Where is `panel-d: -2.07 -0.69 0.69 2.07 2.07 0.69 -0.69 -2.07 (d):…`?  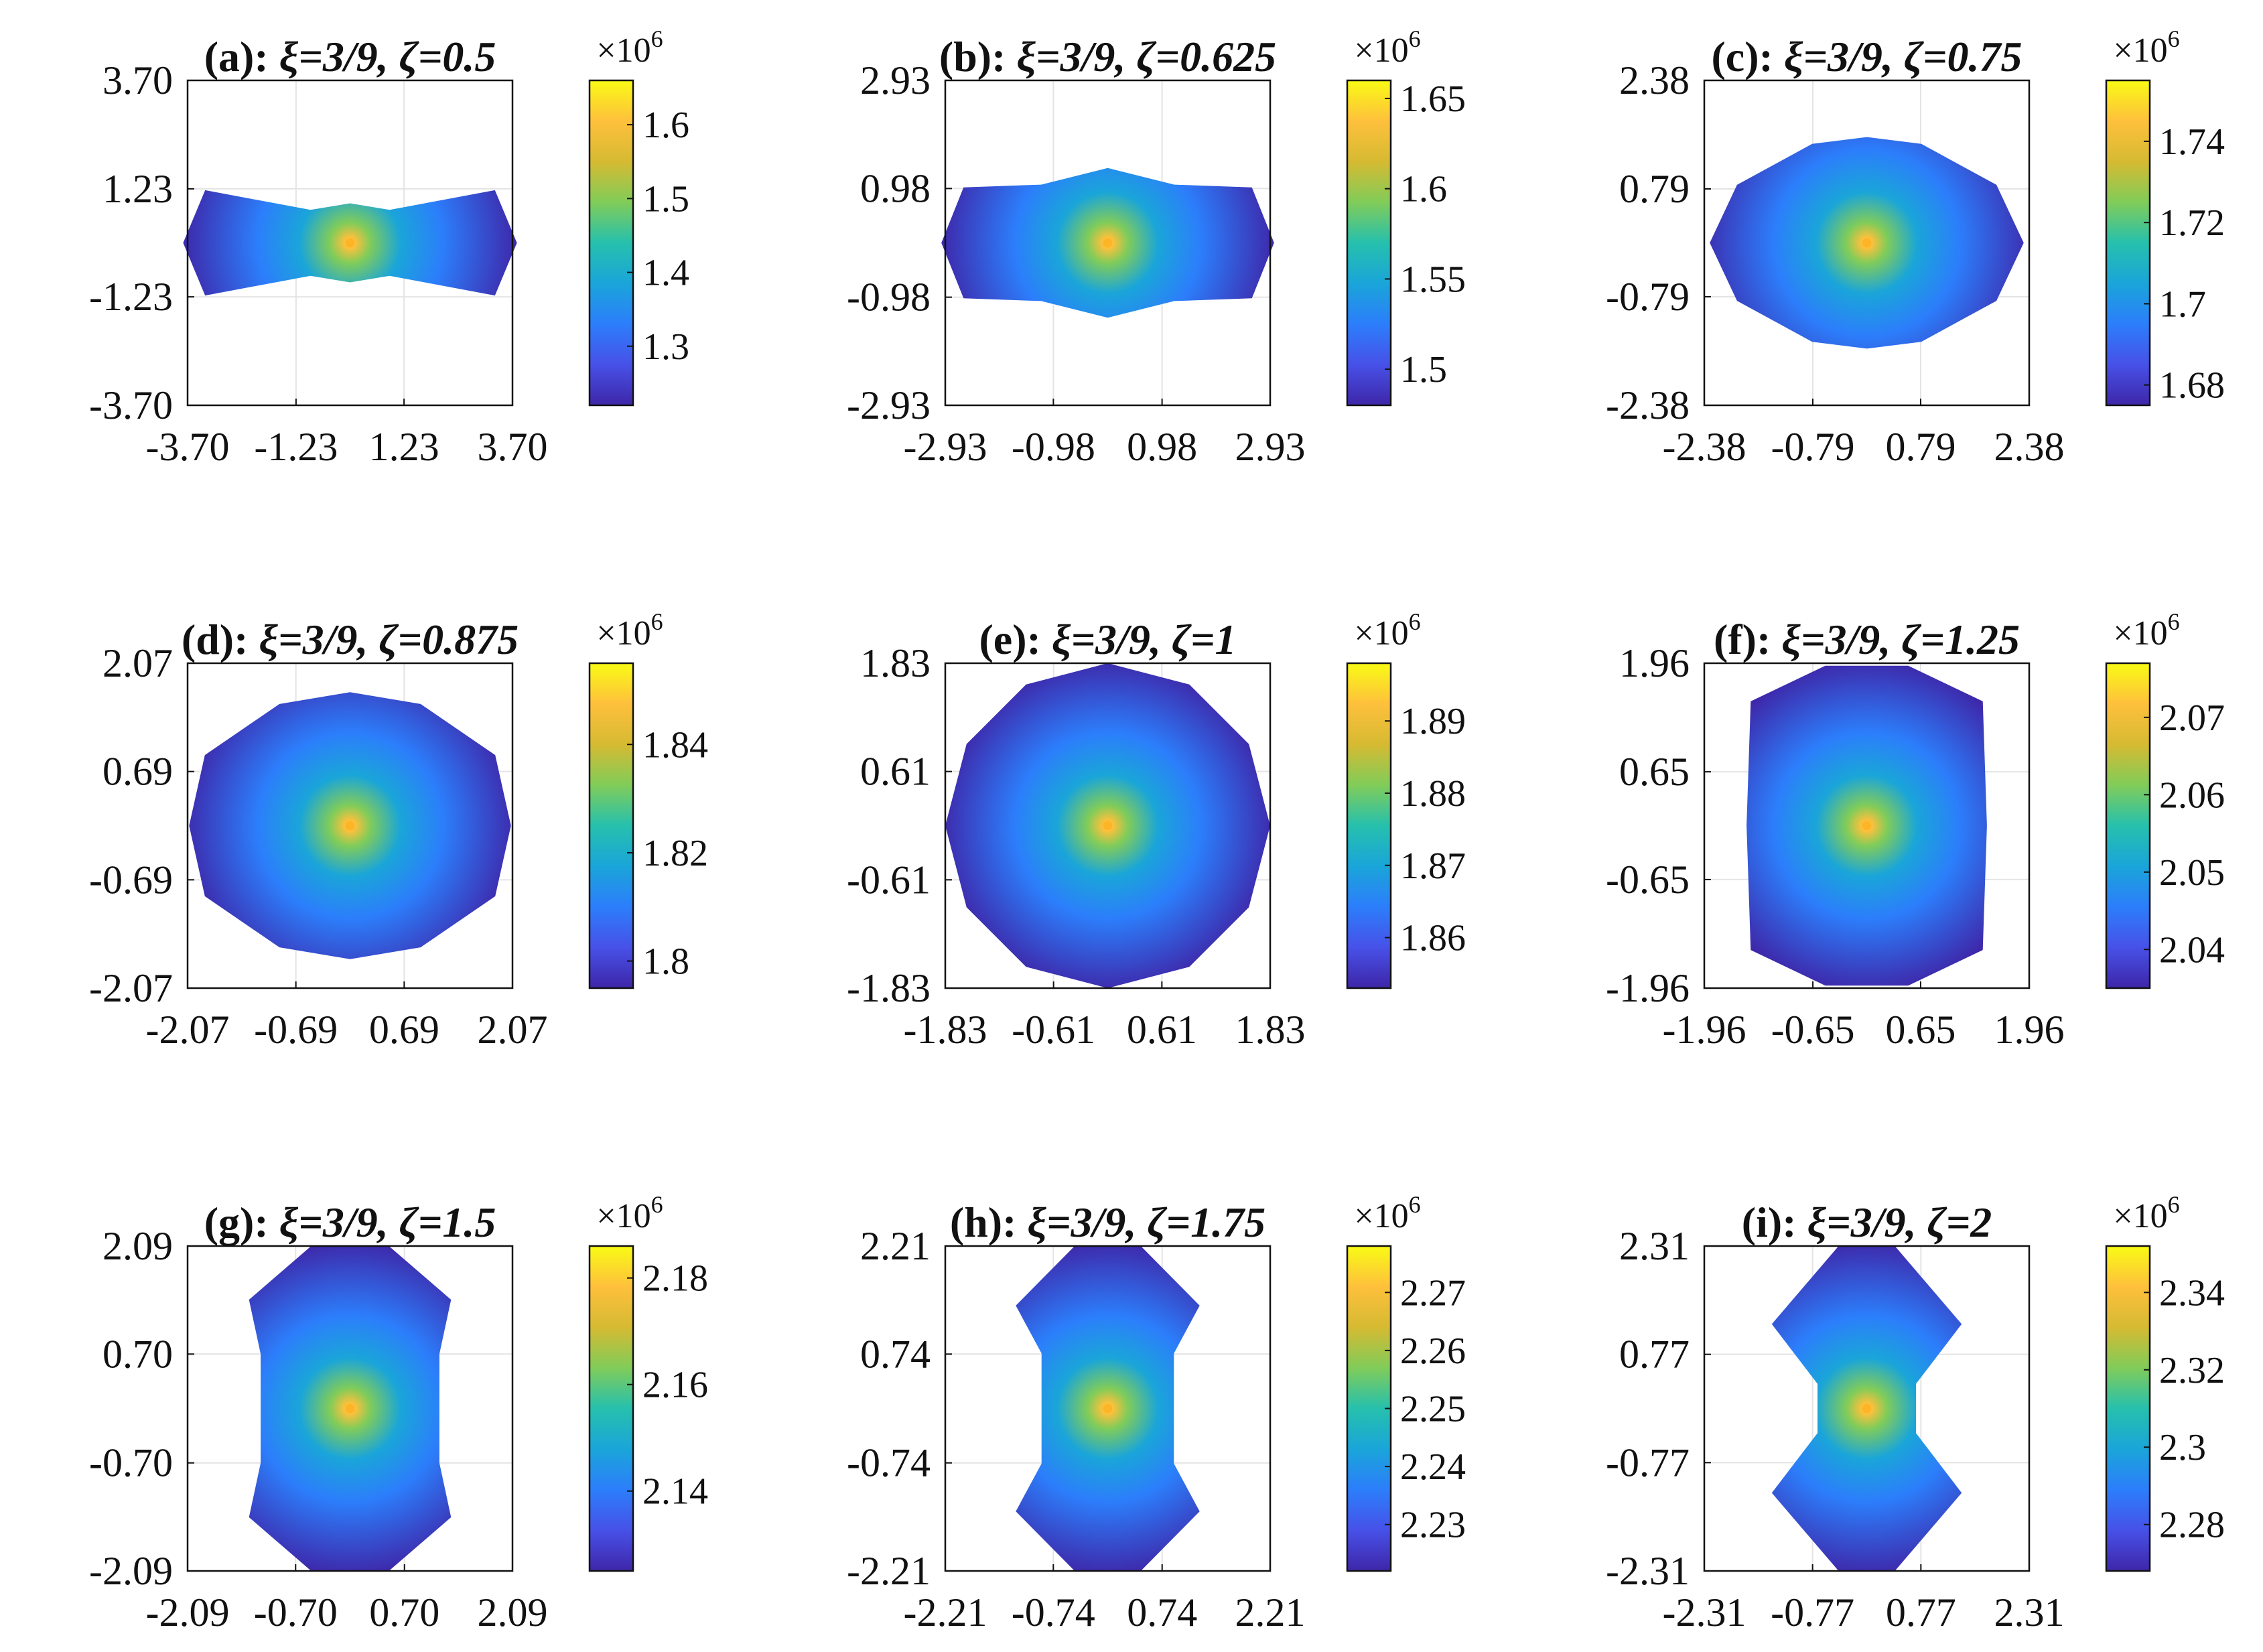
panel-d: -2.07 -0.69 0.69 2.07 2.07 0.69 -0.69 -2.07 (d):… is located at coordinates (398, 830).